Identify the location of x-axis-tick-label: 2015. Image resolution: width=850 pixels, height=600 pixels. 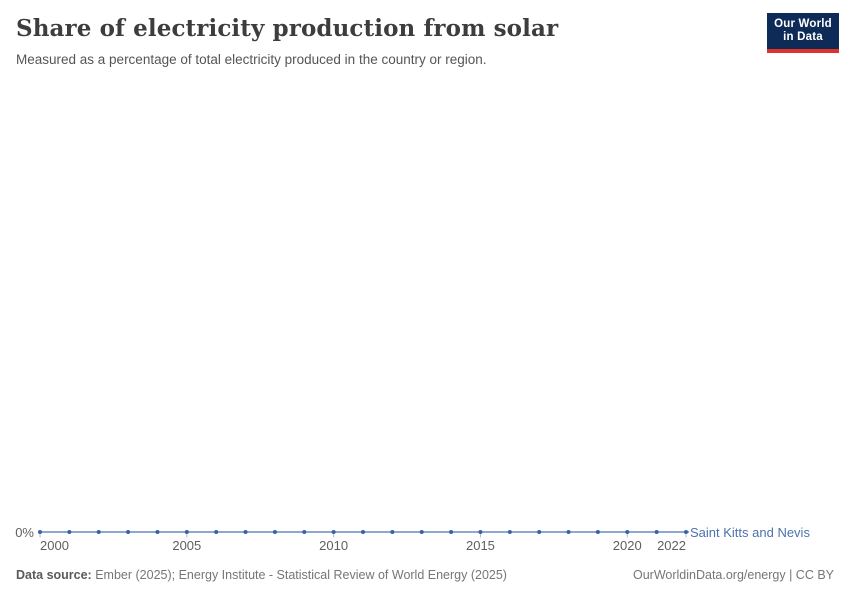
(480, 545).